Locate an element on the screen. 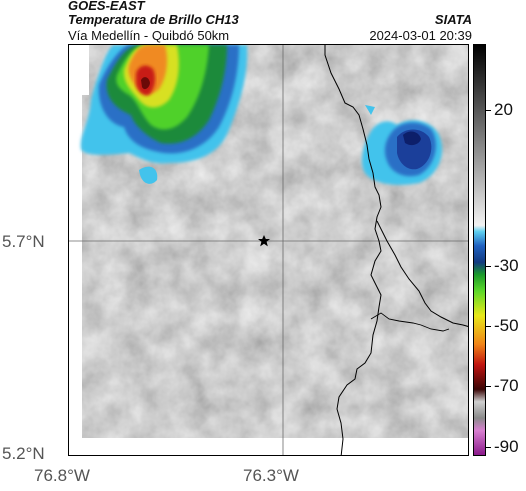  satellite-source-title: GOES-EAST is located at coordinates (106, 6).